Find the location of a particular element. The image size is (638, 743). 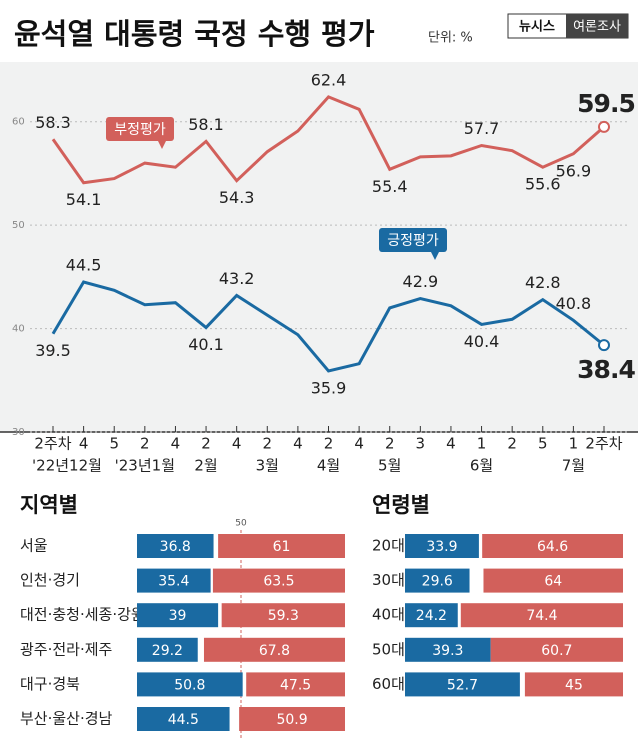

value-label: 55.4 is located at coordinates (390, 186).